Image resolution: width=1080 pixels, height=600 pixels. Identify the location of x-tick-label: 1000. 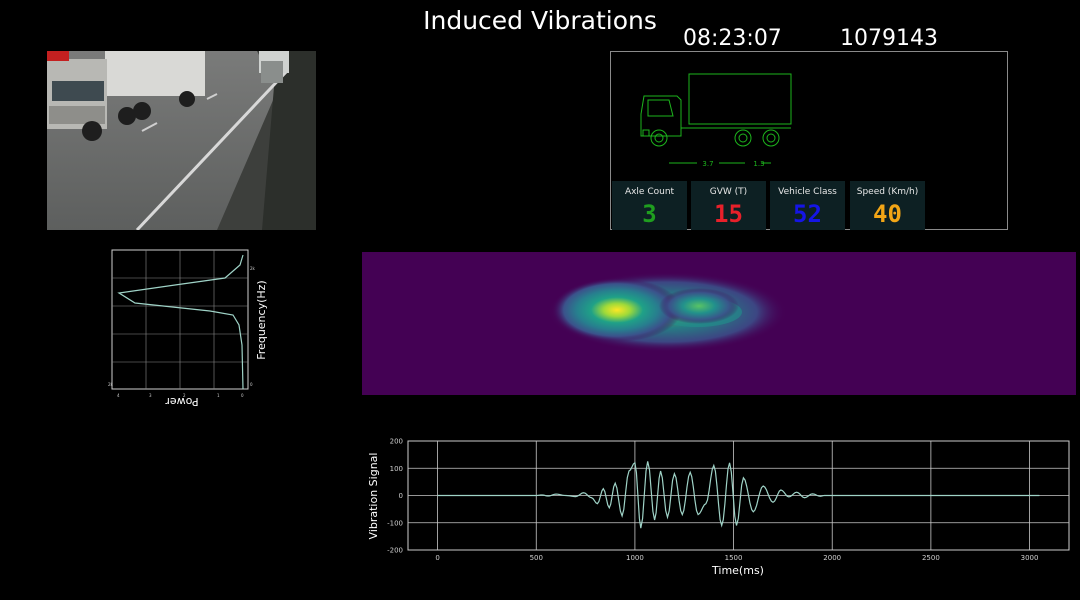
(635, 558).